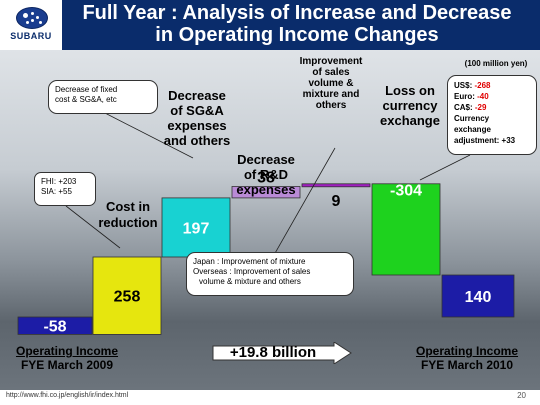 This screenshot has width=540, height=405. Describe the element at coordinates (297, 35) in the screenshot. I see `title-line-2: in Operating Income Changes` at that location.